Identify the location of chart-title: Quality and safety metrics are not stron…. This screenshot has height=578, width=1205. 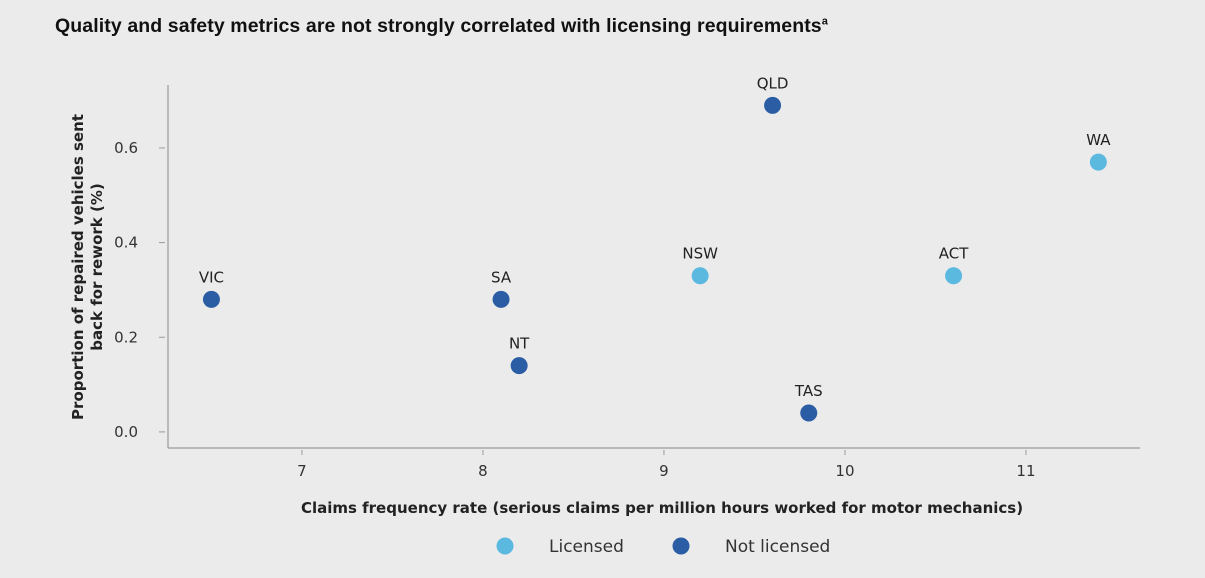
(441, 26).